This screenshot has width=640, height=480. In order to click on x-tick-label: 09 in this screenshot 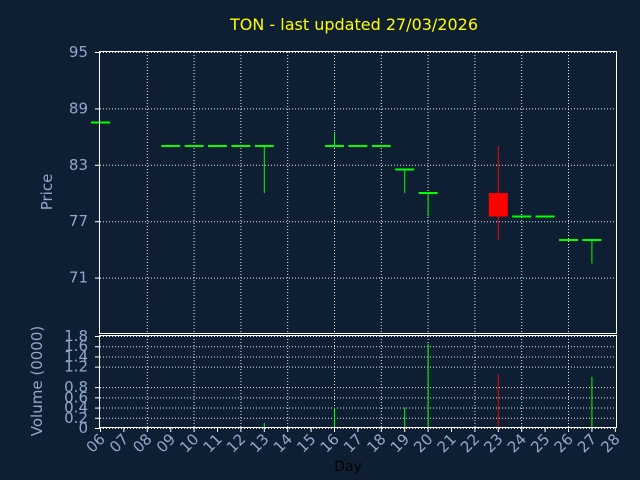, I will do `click(166, 443)`.